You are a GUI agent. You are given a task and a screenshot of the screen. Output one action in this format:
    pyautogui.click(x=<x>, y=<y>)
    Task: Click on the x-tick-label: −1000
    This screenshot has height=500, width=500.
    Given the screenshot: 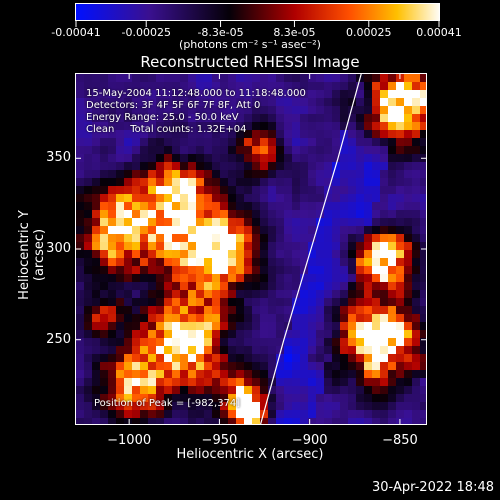 What is the action you would take?
    pyautogui.click(x=129, y=440)
    